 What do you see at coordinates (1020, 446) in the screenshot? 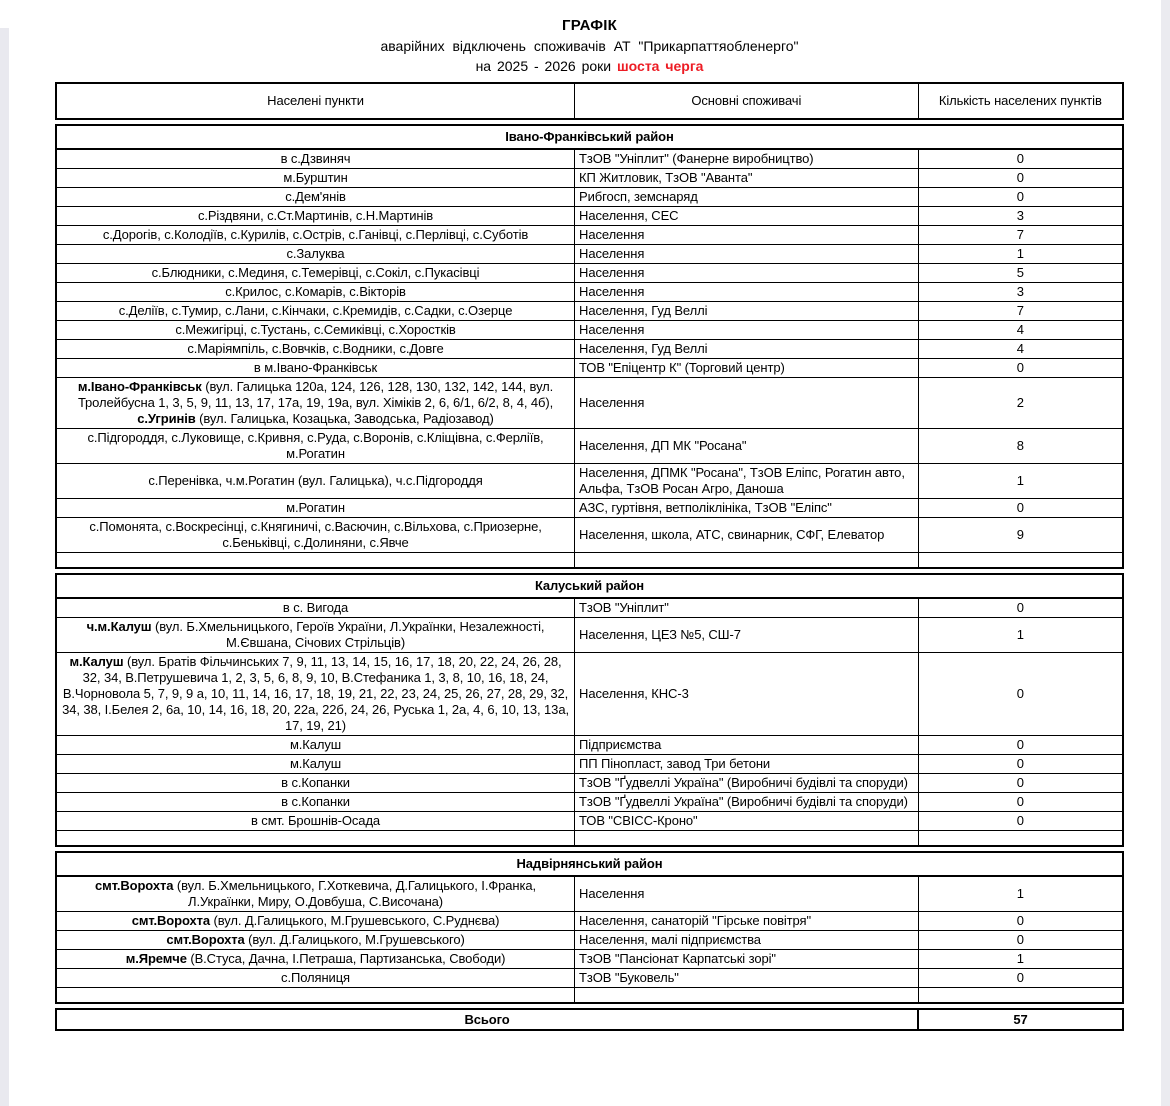
I see `count-cell: 8` at bounding box center [1020, 446].